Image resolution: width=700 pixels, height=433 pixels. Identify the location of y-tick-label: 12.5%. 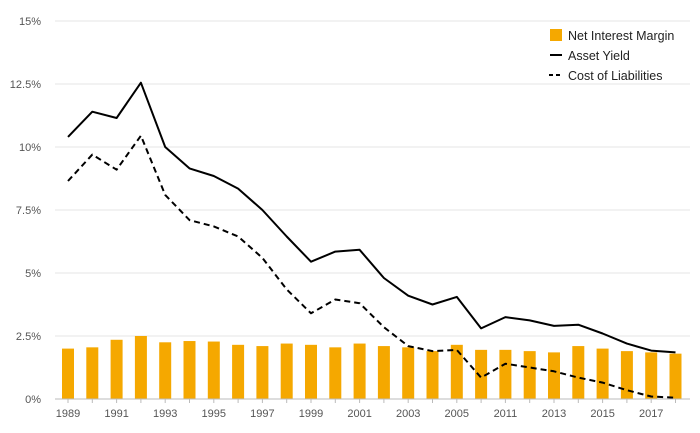
(25, 85).